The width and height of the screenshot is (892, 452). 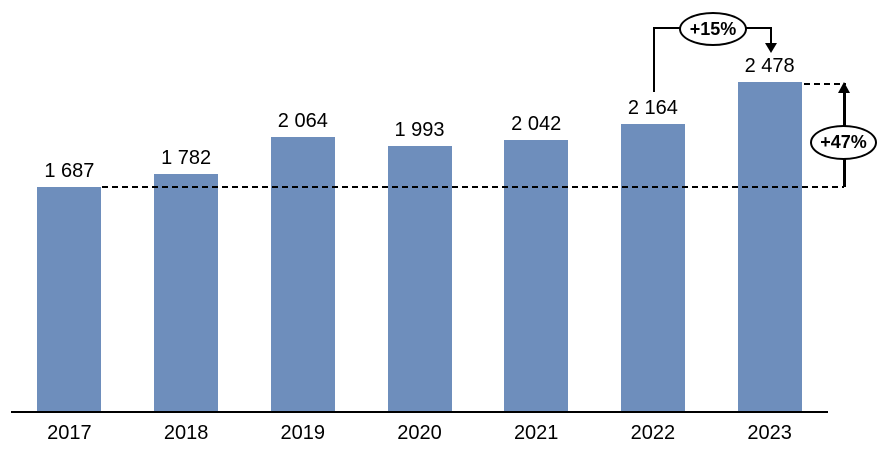 I want to click on growth-badge-15: +15%, so click(x=713, y=29).